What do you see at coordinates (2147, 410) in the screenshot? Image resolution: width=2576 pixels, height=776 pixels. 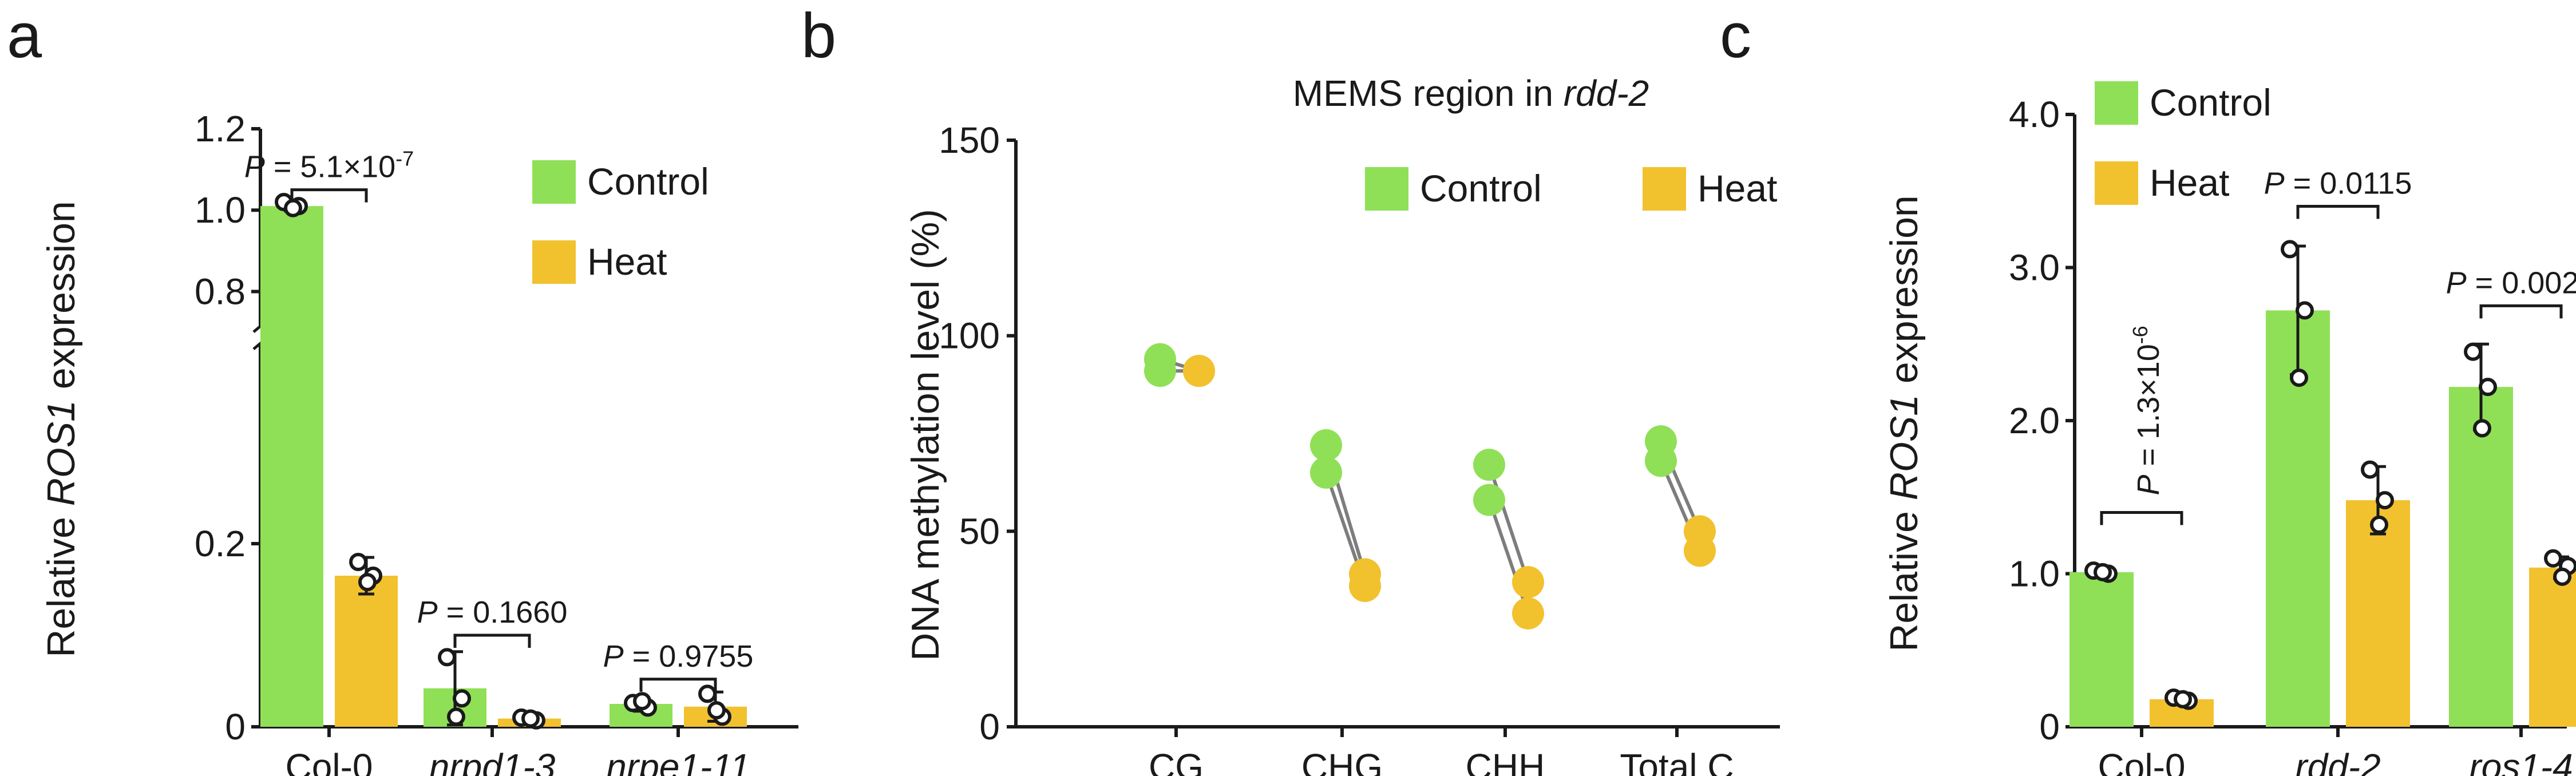 I see `p-value-label: P = 1.3×10-6` at bounding box center [2147, 410].